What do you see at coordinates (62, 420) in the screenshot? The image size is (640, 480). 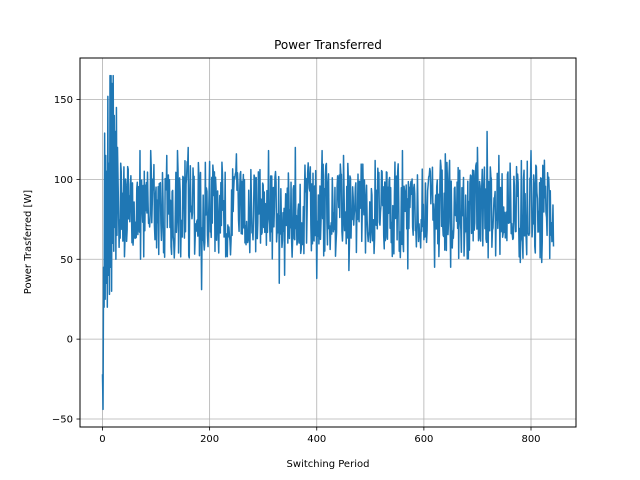 I see `y-tick-label: −50` at bounding box center [62, 420].